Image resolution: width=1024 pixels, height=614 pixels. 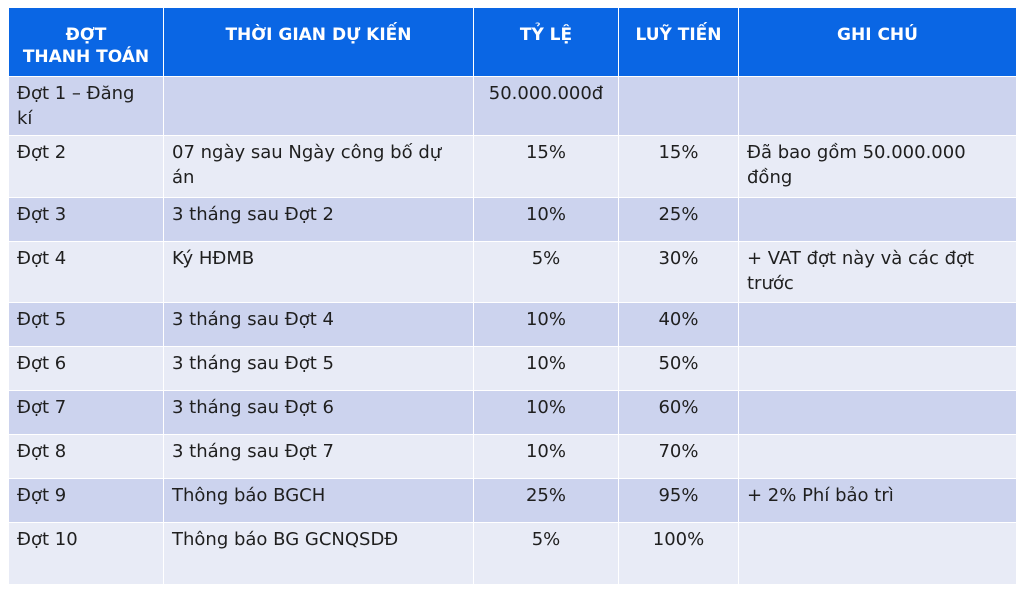 I want to click on header-ratio-label: TỶ LỆ, so click(x=546, y=35).